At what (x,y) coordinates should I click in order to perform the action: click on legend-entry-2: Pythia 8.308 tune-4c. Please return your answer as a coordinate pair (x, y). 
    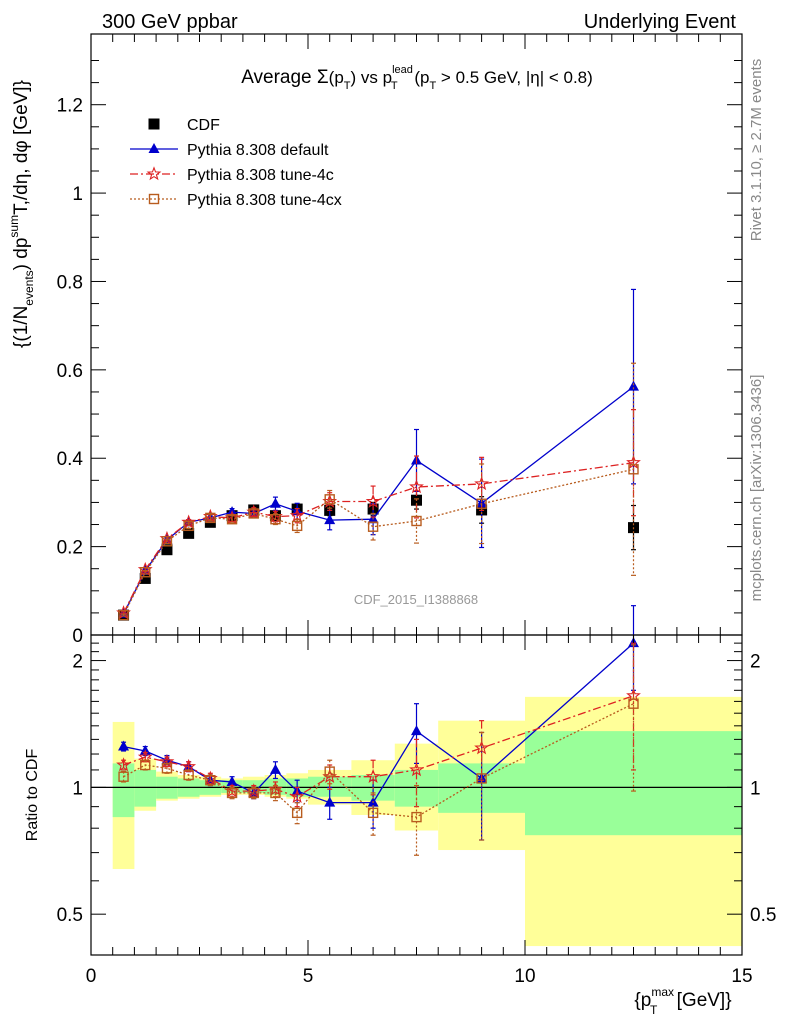
    Looking at the image, I should click on (232, 175).